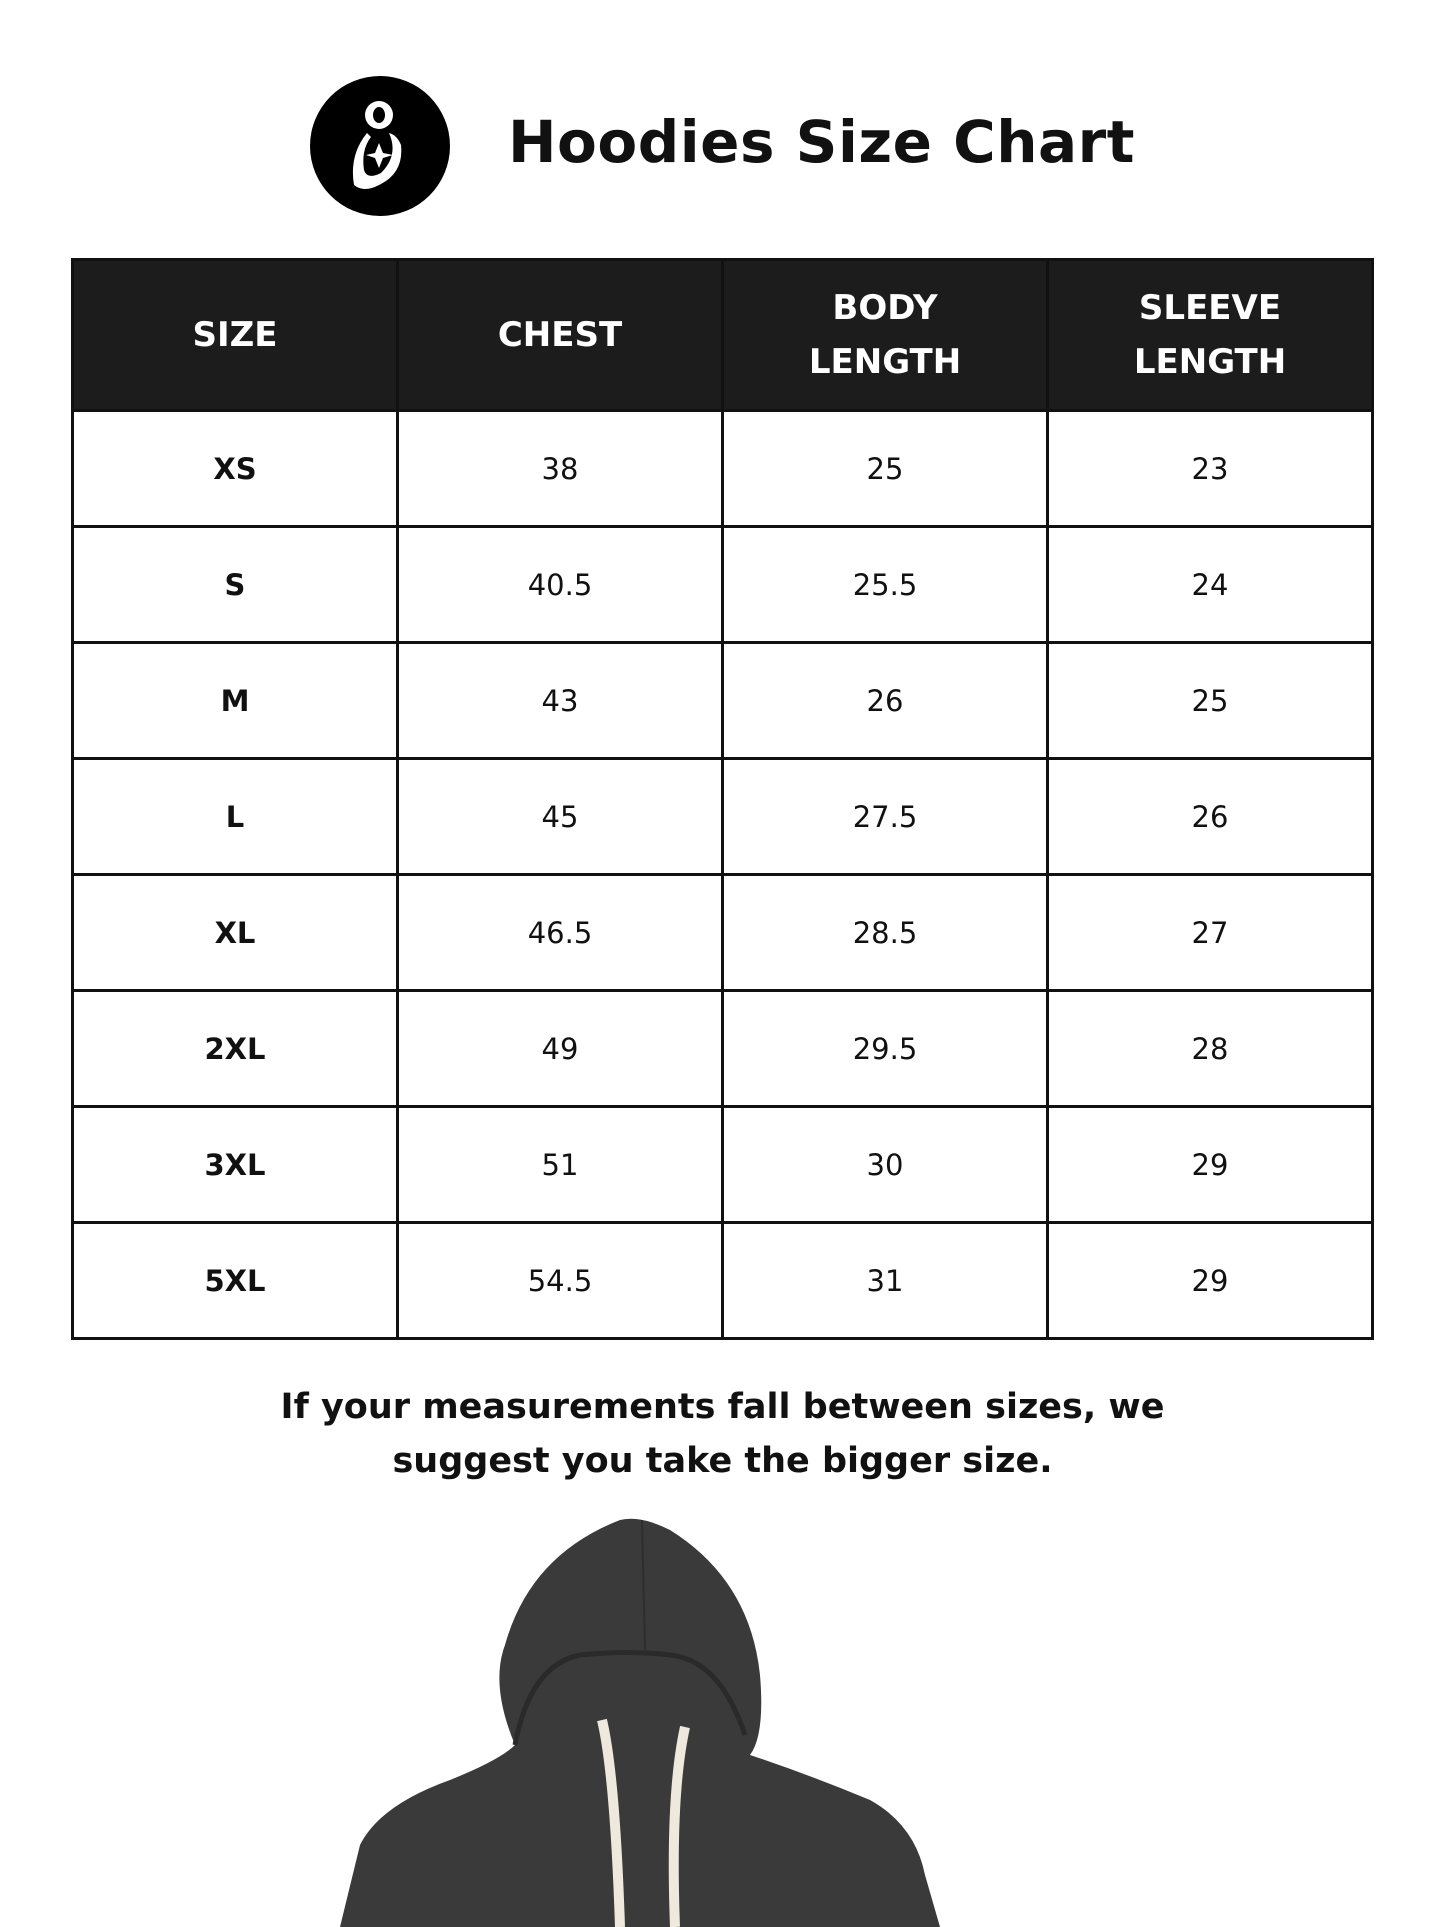  Describe the element at coordinates (560, 468) in the screenshot. I see `measurement-cell: 38` at that location.